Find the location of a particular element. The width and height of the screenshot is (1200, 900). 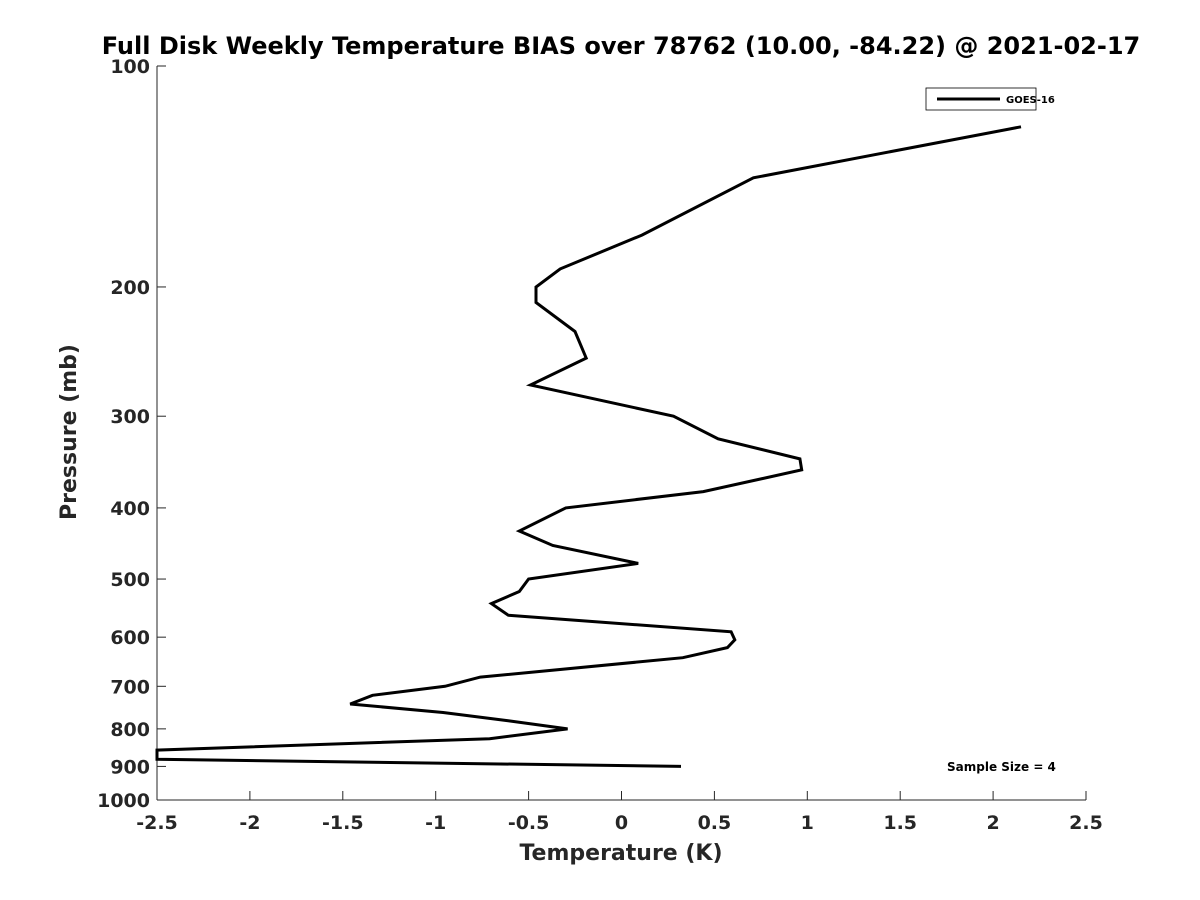

y-tick-label: 400 is located at coordinates (130, 509).